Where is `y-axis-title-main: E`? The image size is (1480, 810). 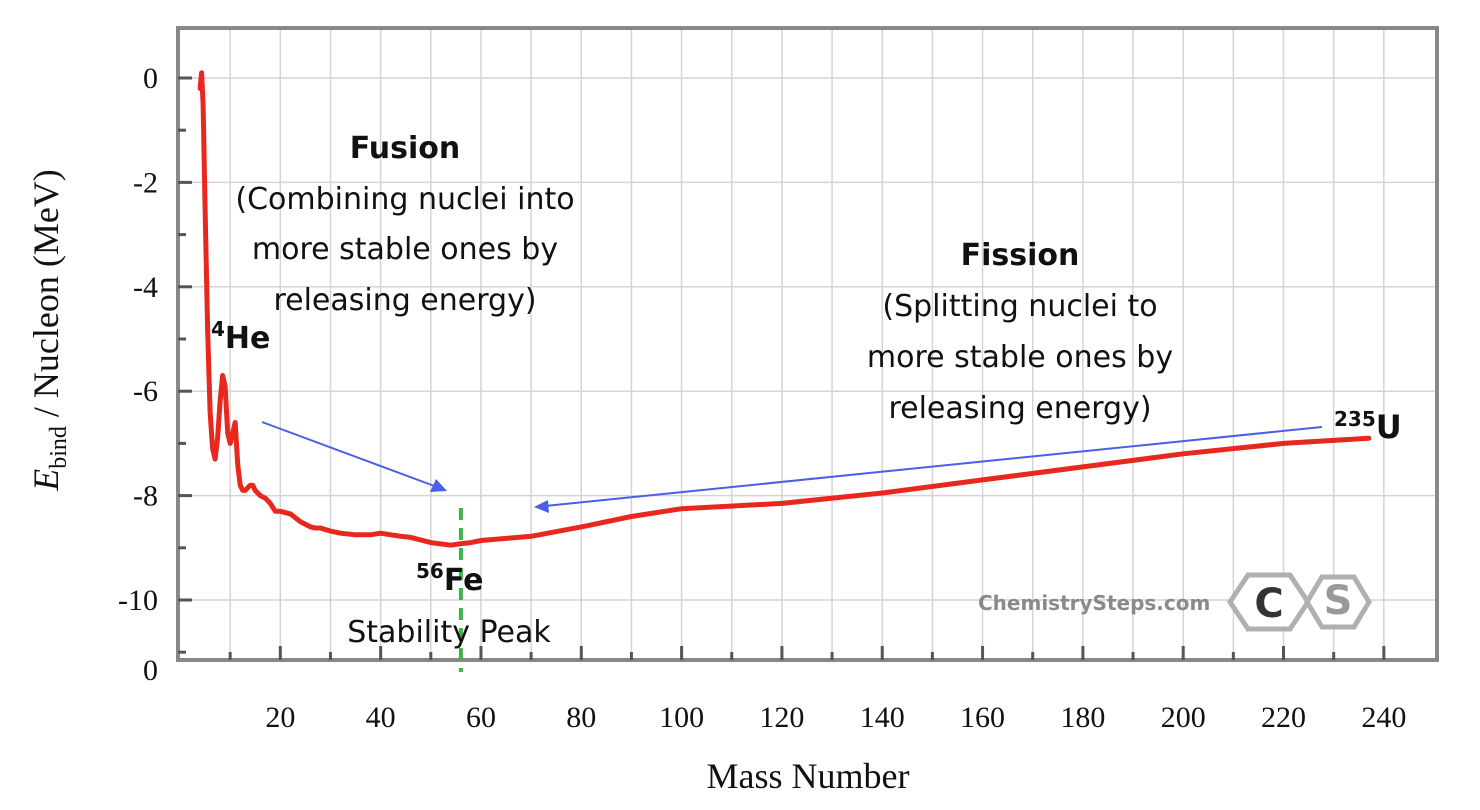 y-axis-title-main: E is located at coordinates (46, 480).